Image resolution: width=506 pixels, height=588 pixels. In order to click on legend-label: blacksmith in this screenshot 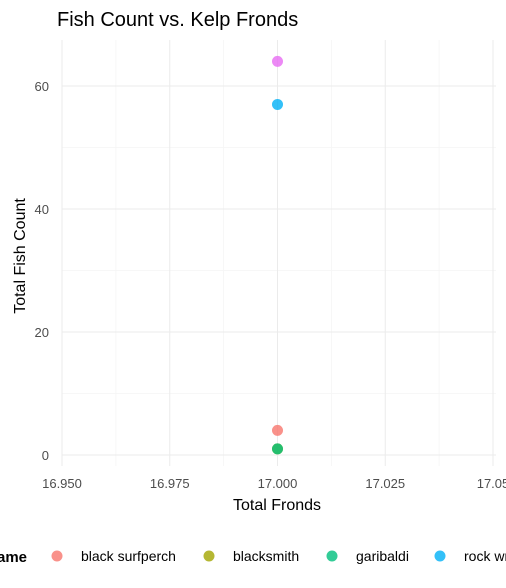, I will do `click(266, 556)`.